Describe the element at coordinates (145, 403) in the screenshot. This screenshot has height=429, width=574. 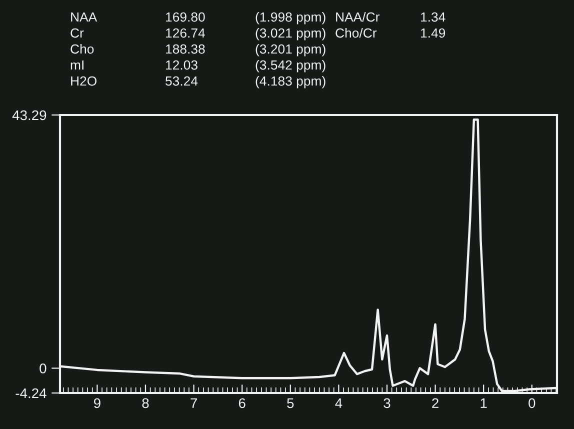
I see `x-tick-label: 8` at that location.